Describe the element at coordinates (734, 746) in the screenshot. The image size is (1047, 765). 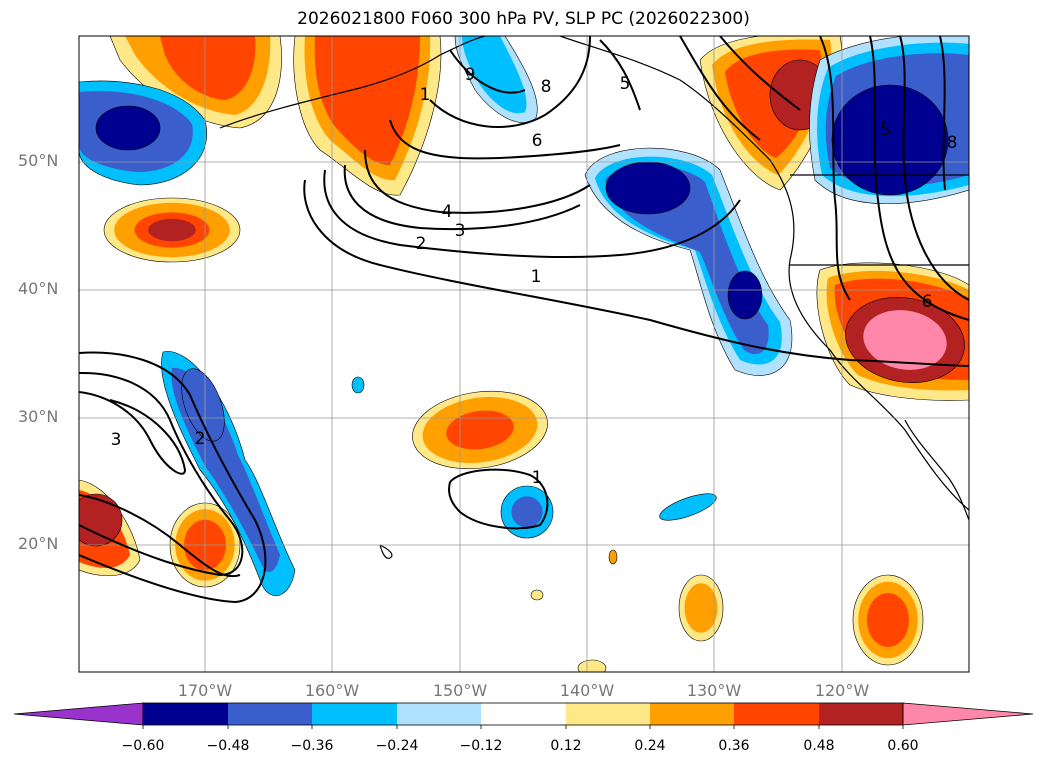
I see `colorbar-tick-label: 0.36` at that location.